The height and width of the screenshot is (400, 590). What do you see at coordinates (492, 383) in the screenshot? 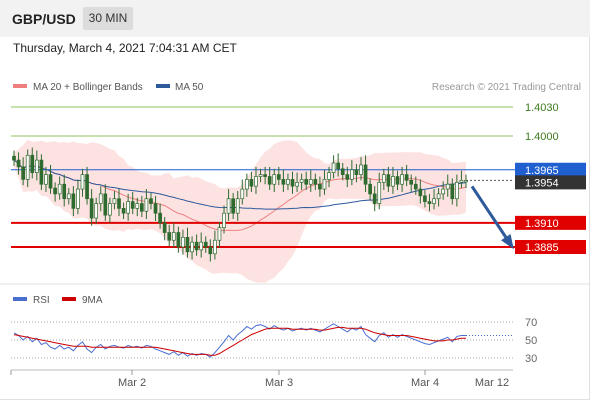
I see `x-tick-label: Mar 12` at bounding box center [492, 383].